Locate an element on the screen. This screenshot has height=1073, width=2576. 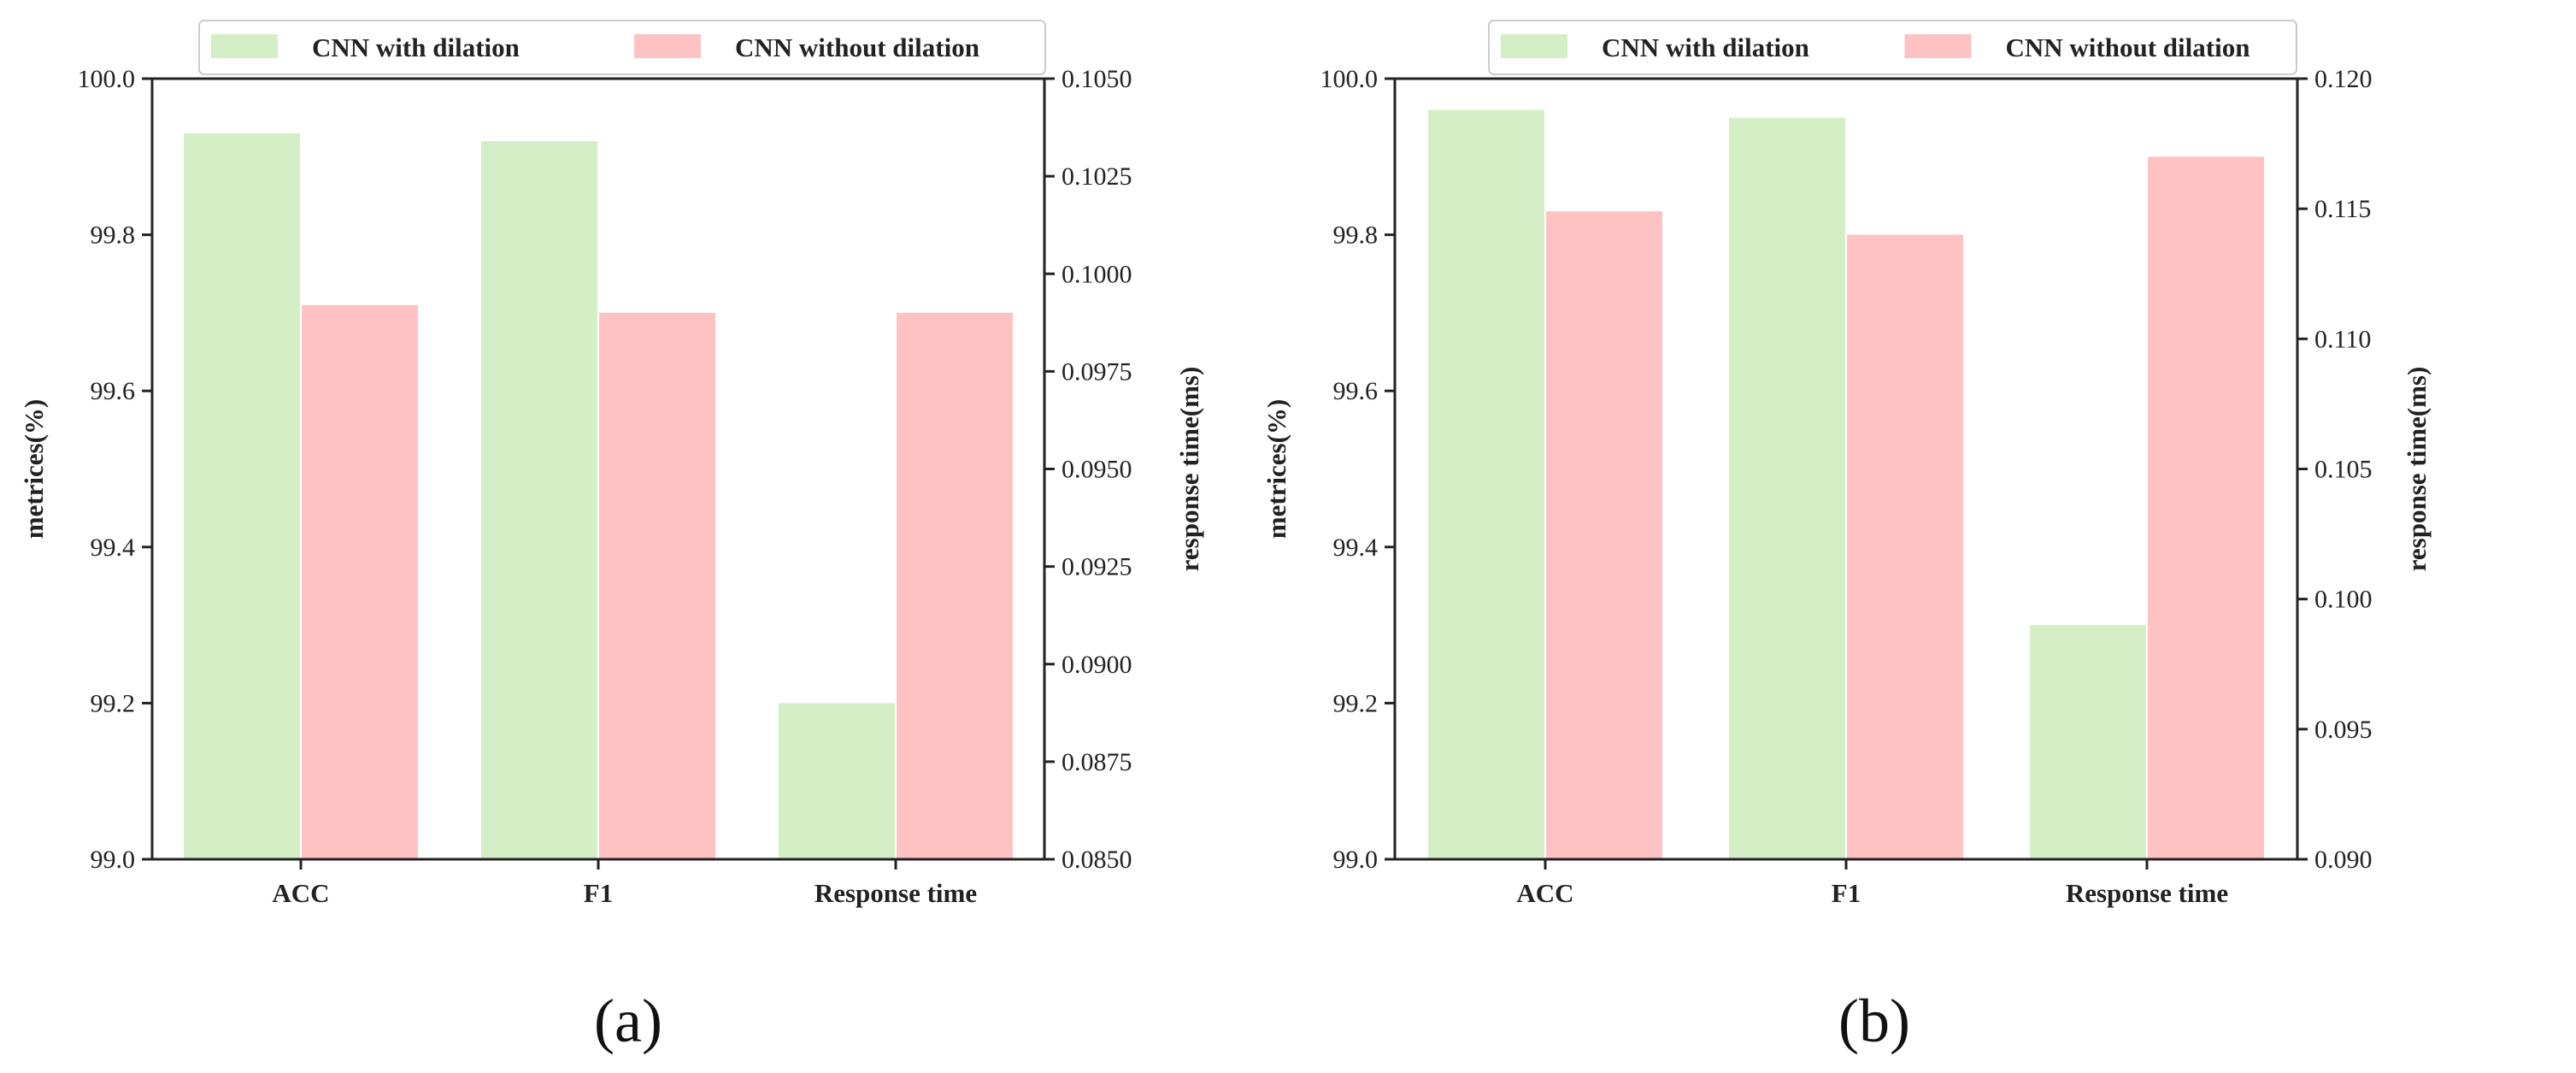
right-axis-tick-label: 0.1000 is located at coordinates (1097, 274).